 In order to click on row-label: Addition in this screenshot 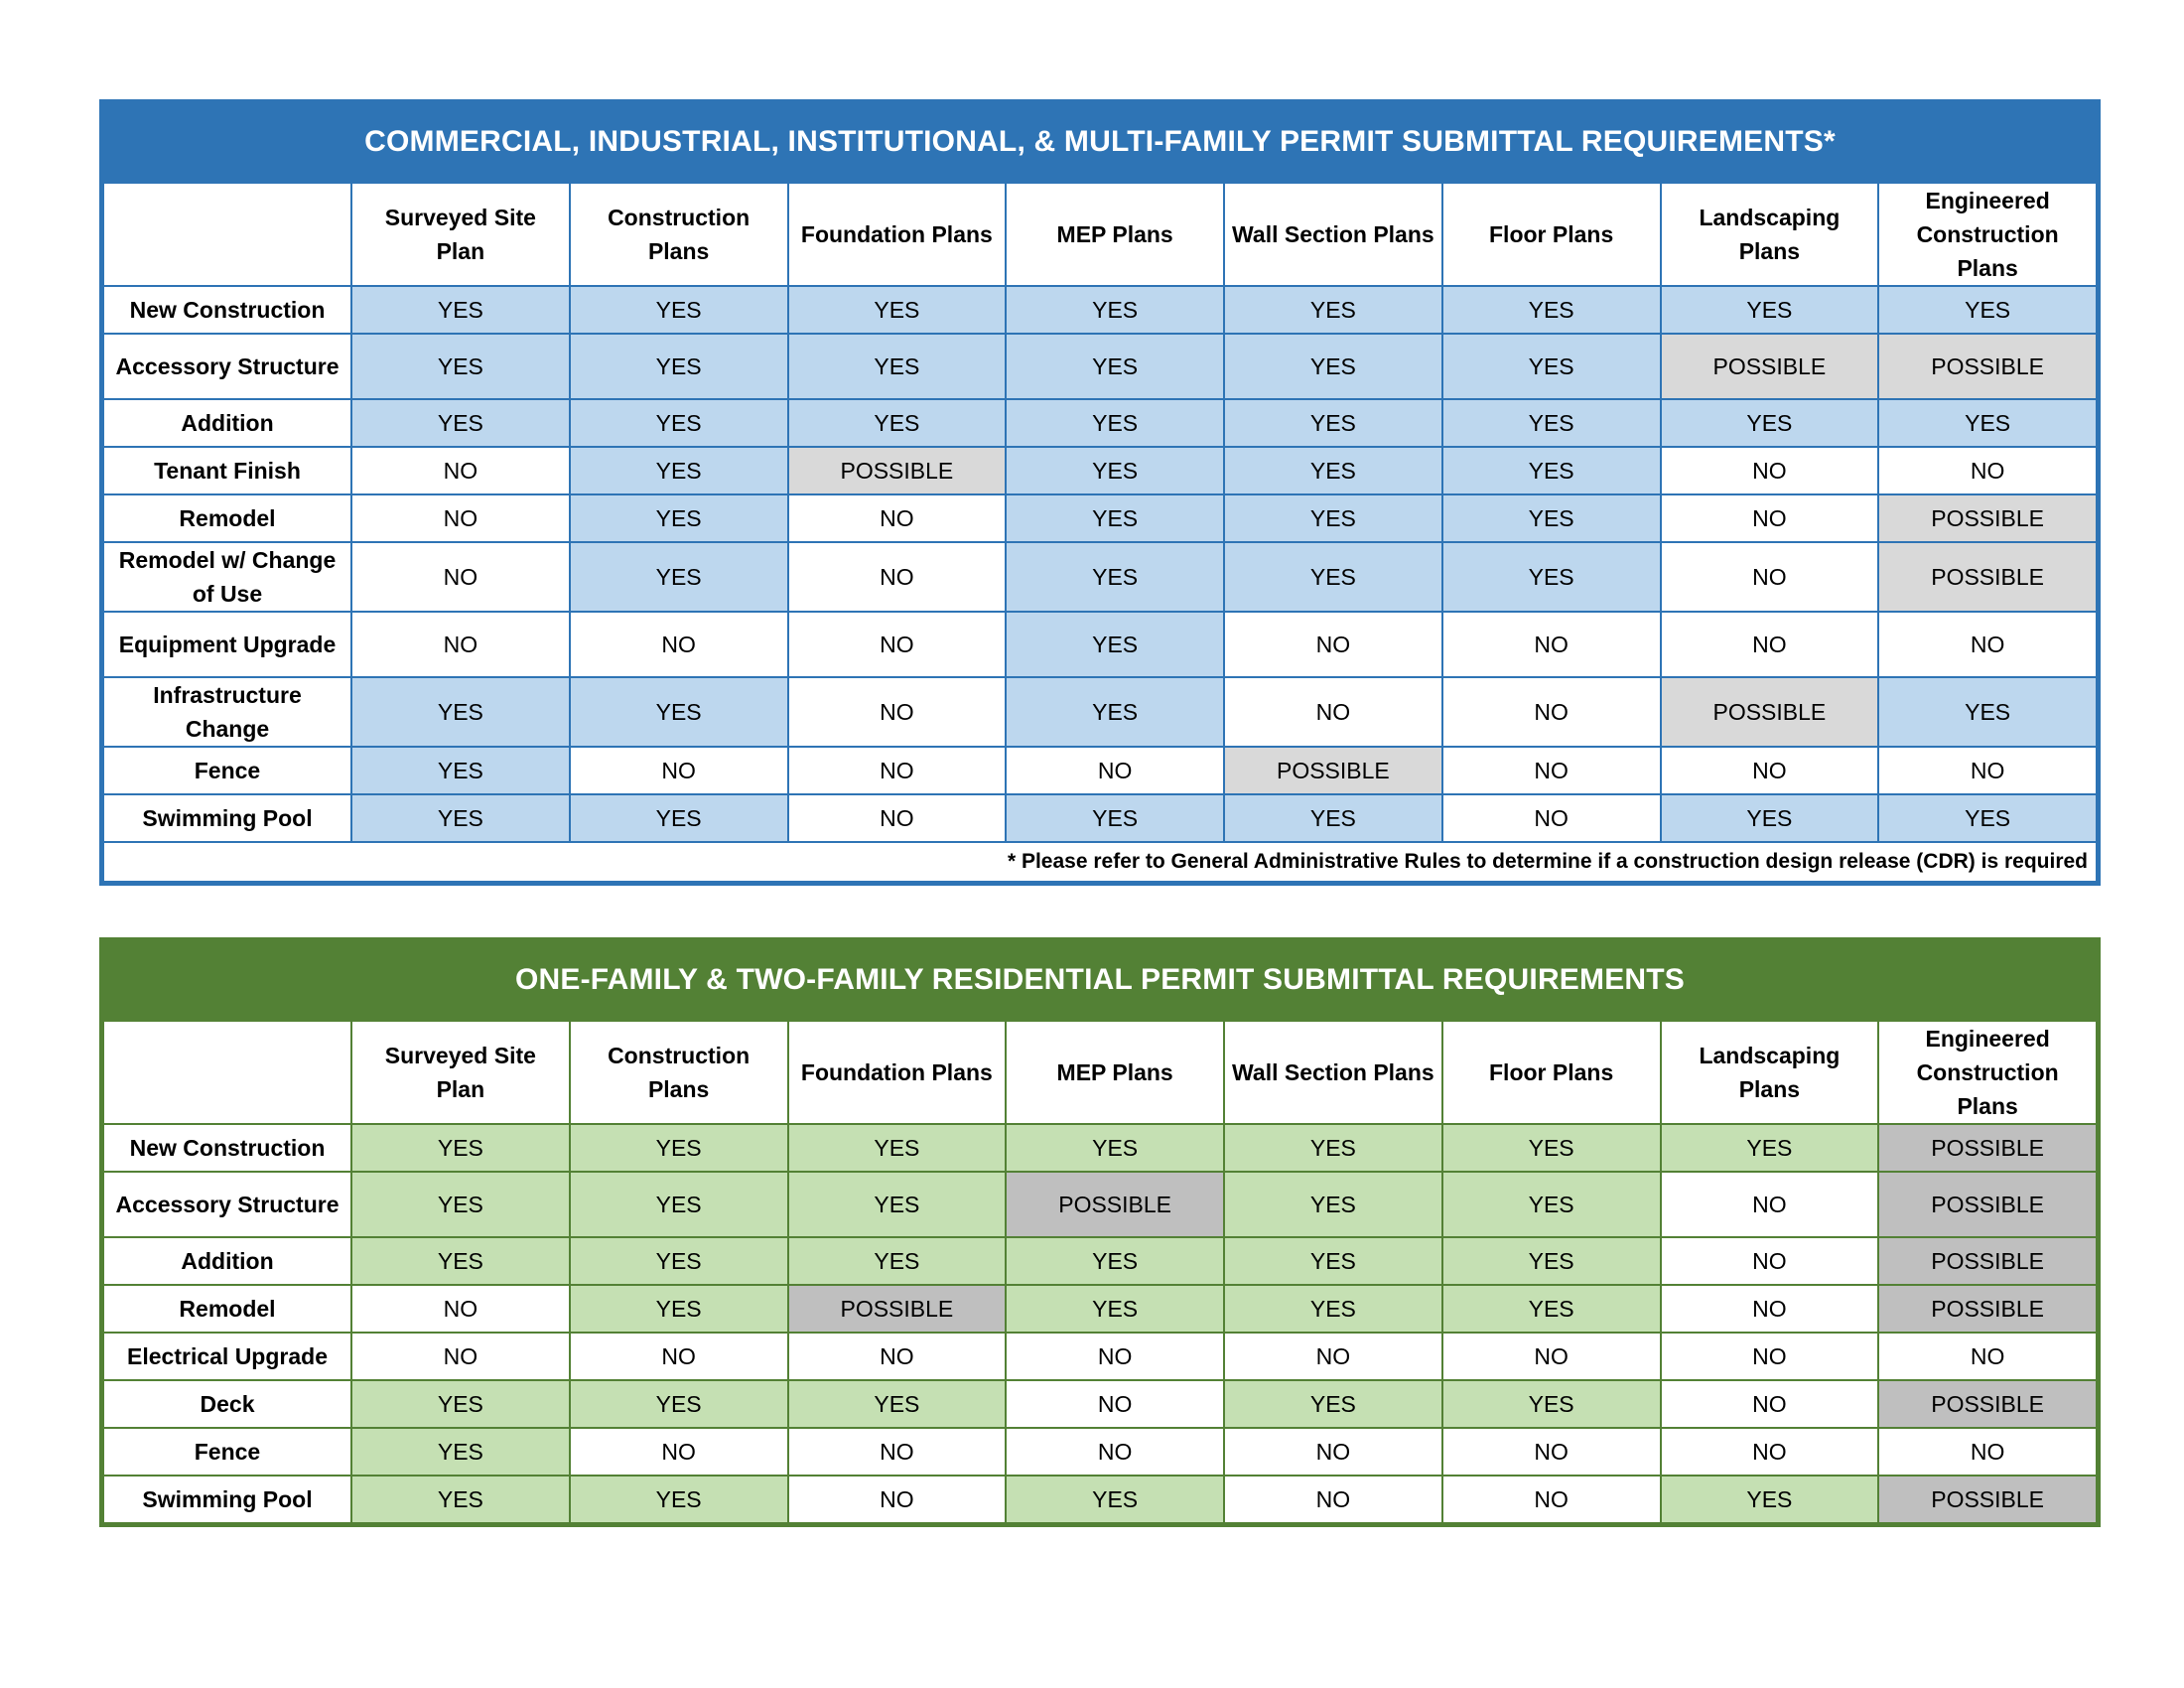, I will do `click(227, 1261)`.